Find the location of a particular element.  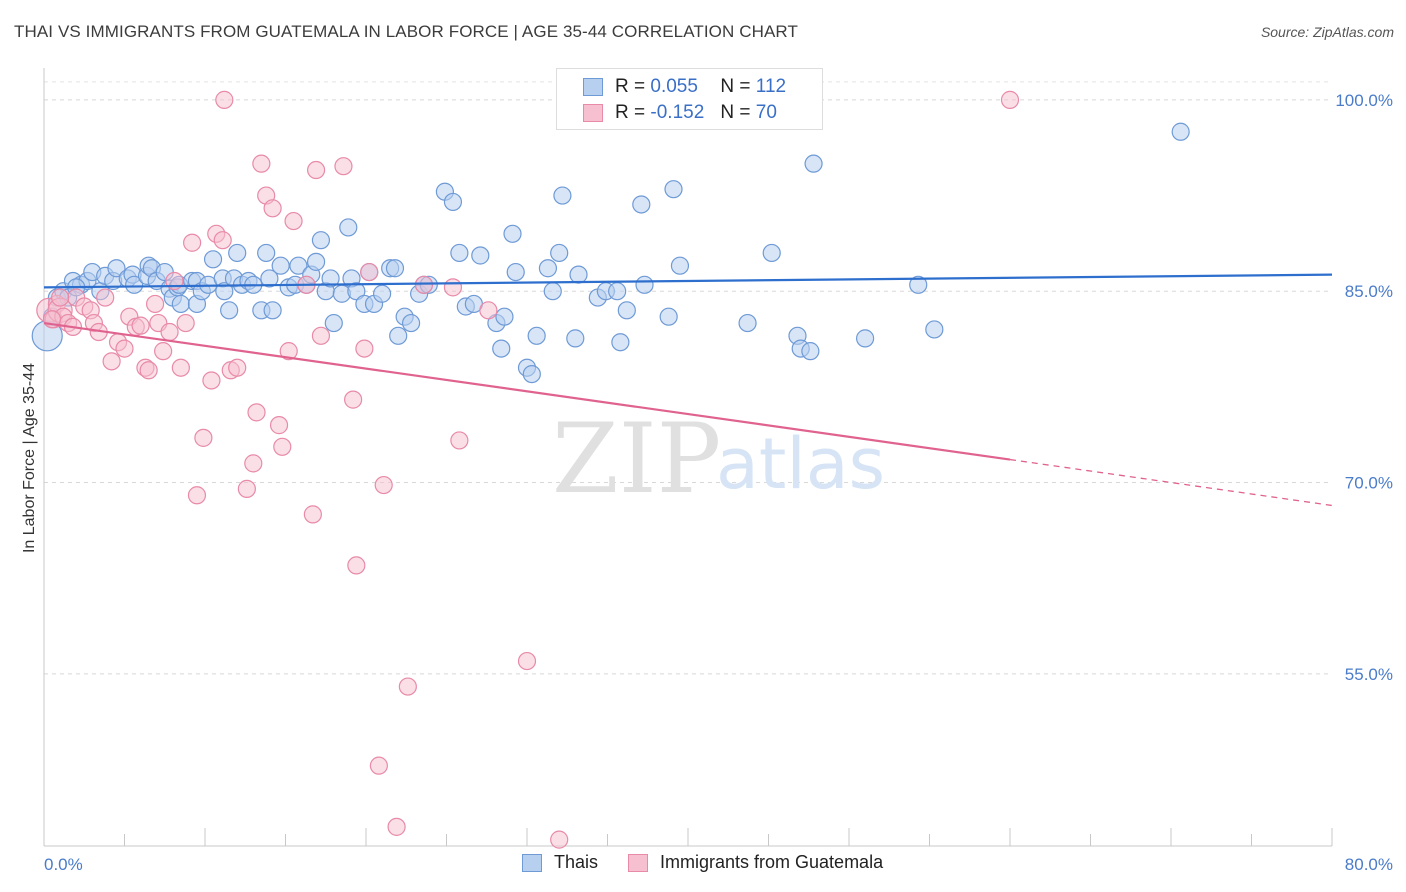

legend-row-thai: R = 0.055 N = 112 is located at coordinates (684, 87).